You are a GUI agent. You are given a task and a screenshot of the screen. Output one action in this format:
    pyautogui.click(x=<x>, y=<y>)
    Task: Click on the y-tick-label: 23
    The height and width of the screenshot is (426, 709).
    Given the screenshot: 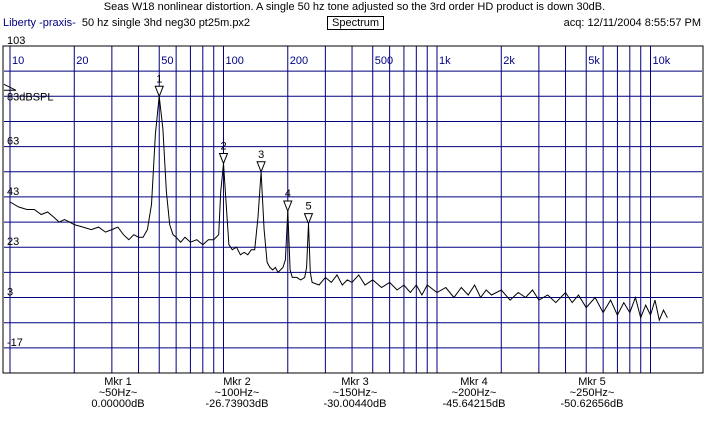 What is the action you would take?
    pyautogui.click(x=13, y=242)
    